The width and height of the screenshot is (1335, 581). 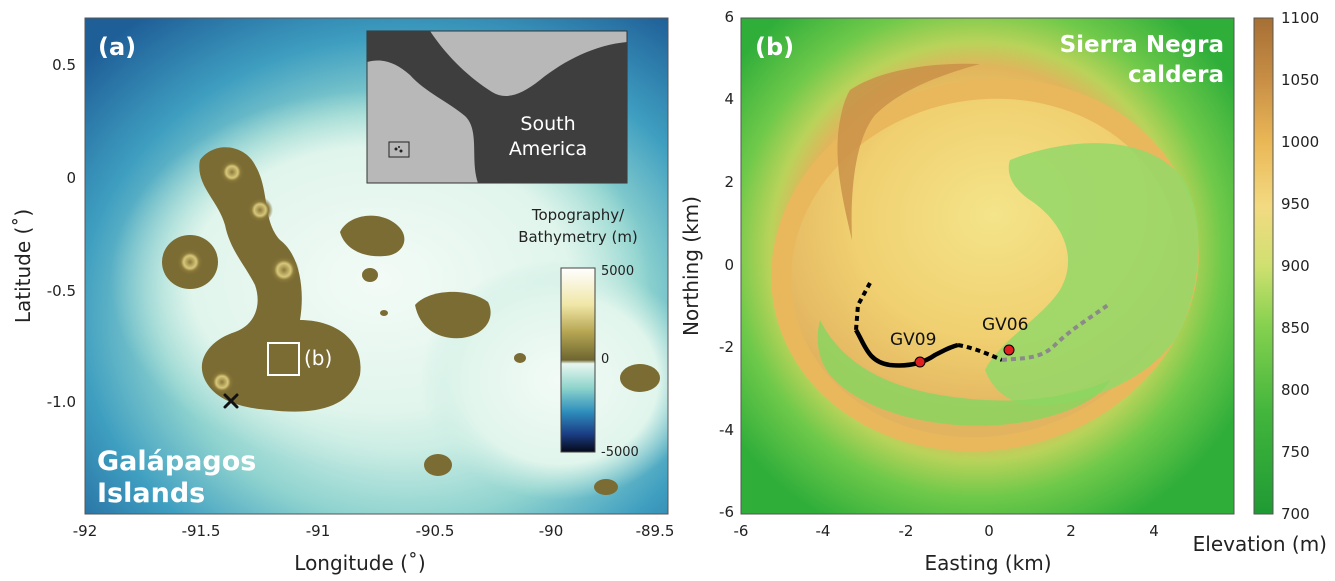 I want to click on y-tick-b: -6, so click(x=726, y=512).